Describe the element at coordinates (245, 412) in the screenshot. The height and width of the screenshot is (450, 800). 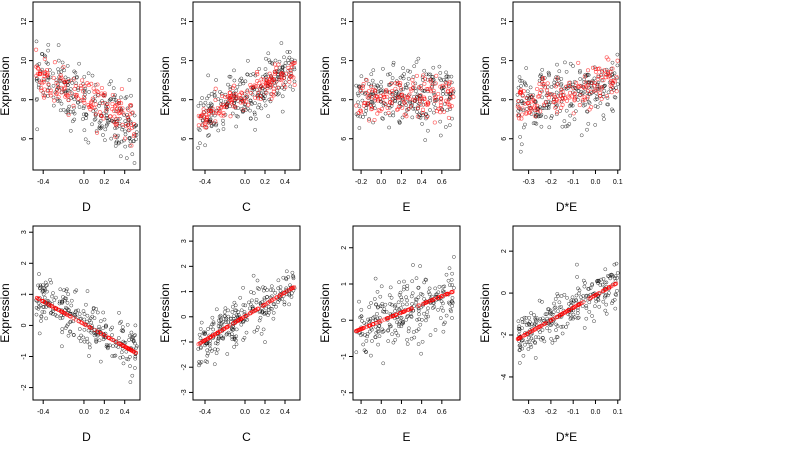
I see `x-tick-label: 0.0` at that location.